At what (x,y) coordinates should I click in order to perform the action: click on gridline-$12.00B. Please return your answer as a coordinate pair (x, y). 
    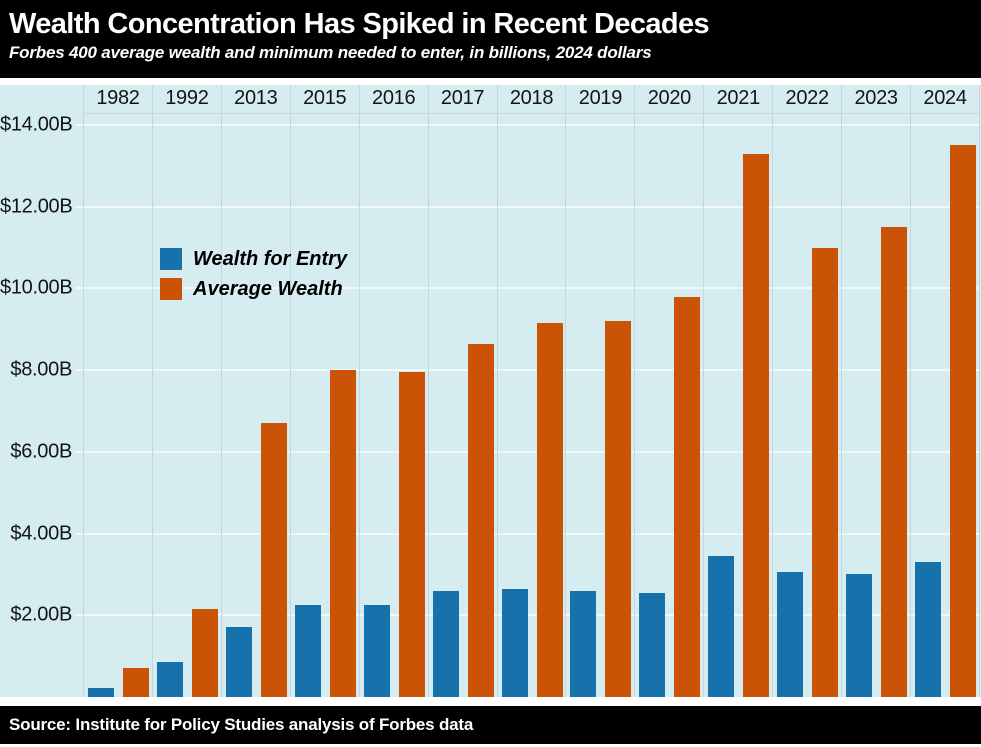
    Looking at the image, I should click on (527, 206).